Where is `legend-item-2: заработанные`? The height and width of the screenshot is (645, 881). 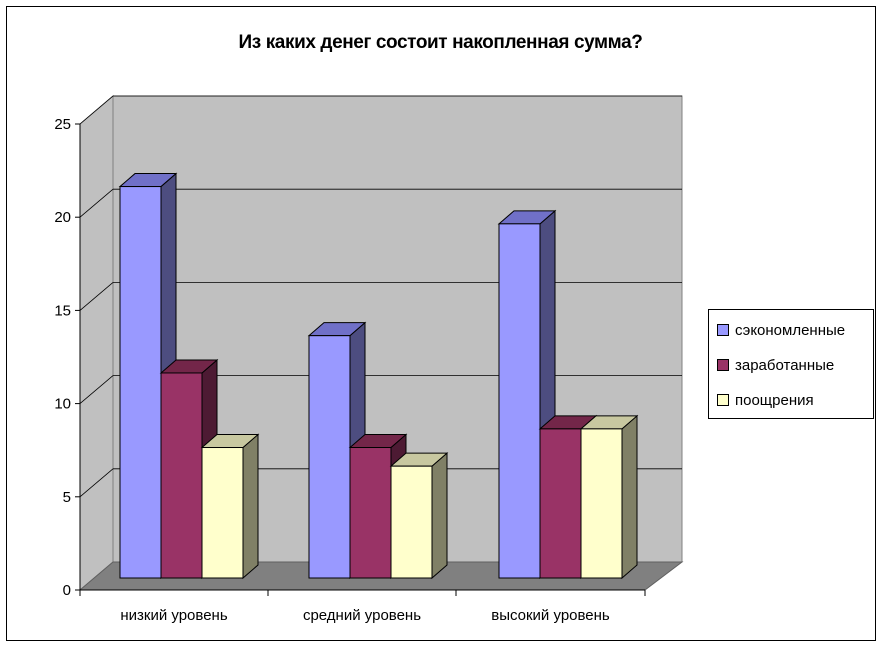 legend-item-2: заработанные is located at coordinates (775, 365).